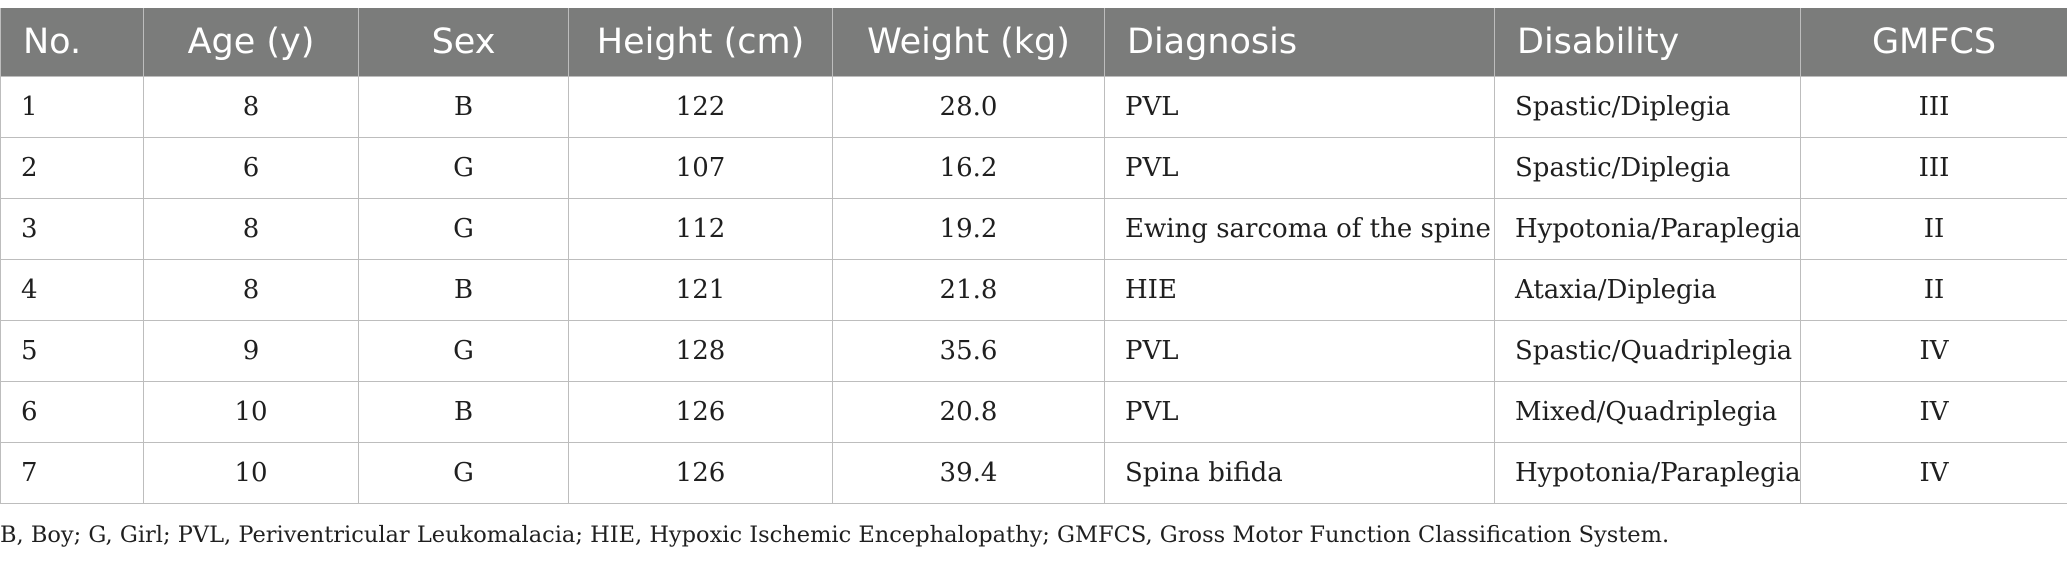 The width and height of the screenshot is (2067, 563). Describe the element at coordinates (968, 107) in the screenshot. I see `cell-weight: 28.0` at that location.